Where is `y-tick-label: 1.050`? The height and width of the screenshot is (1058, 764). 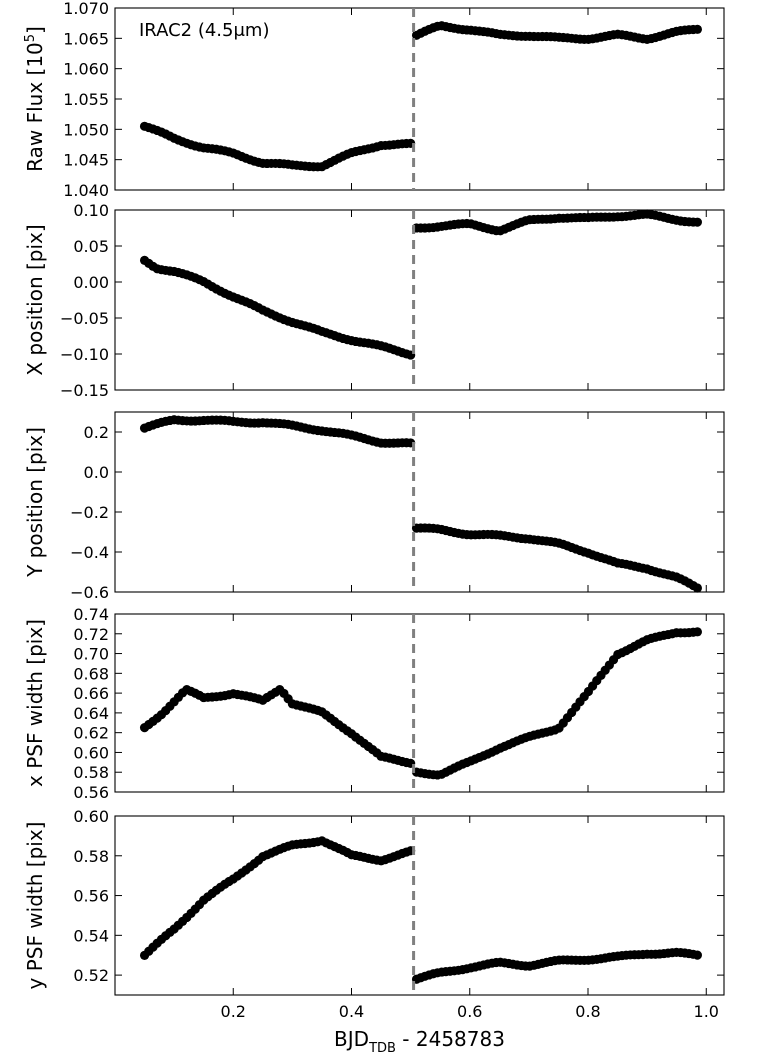
y-tick-label: 1.050 is located at coordinates (86, 129).